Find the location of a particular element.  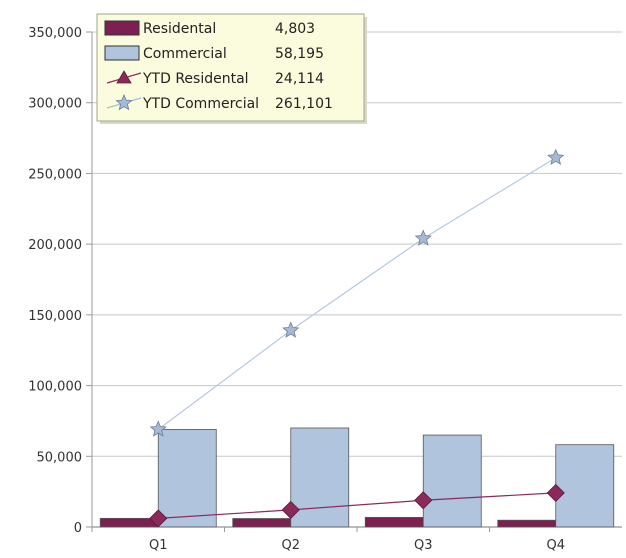

x-tick-label: Q3 is located at coordinates (423, 545).